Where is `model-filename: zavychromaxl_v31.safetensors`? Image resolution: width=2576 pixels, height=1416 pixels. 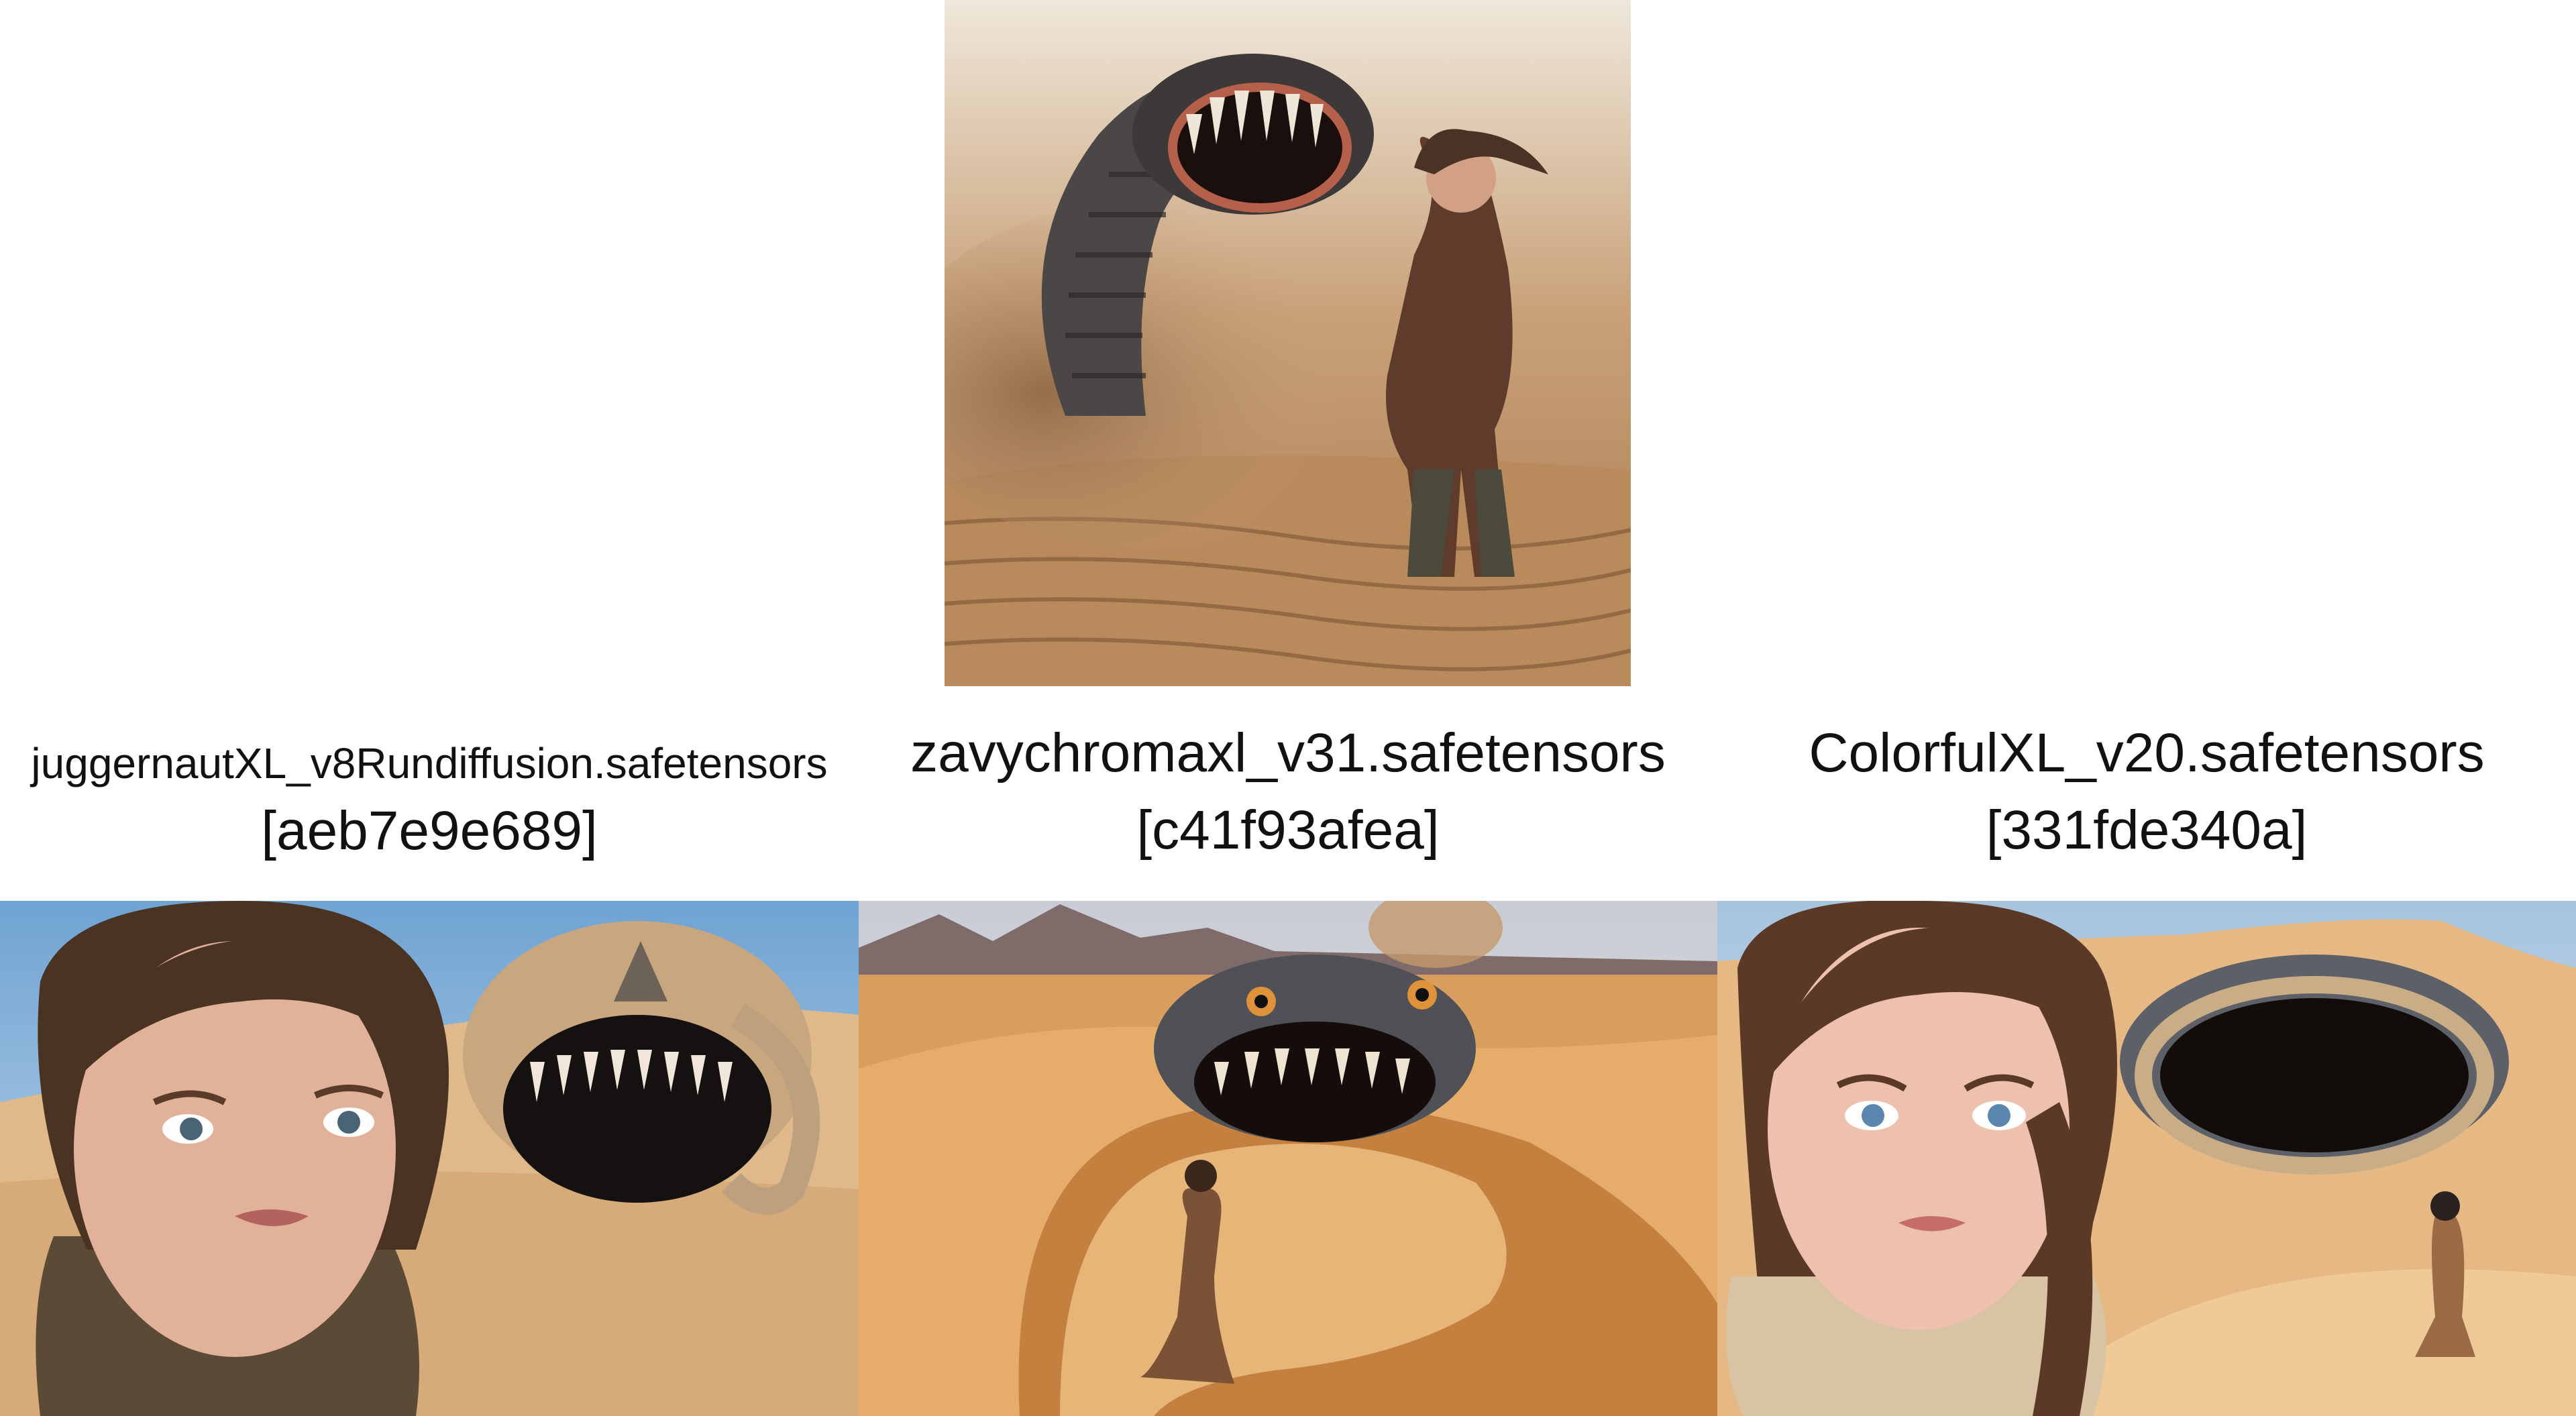
model-filename: zavychromaxl_v31.safetensors is located at coordinates (1288, 753).